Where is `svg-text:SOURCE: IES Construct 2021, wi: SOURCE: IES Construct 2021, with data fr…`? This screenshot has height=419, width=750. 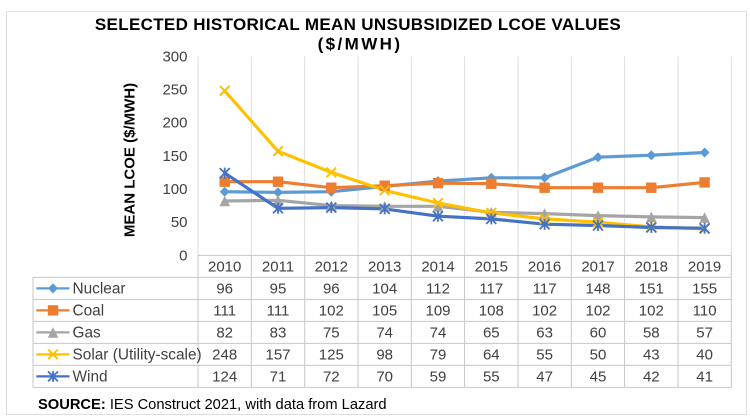
svg-text:SOURCE: IES Construct 2021, wi: SOURCE: IES Construct 2021, with data fr… is located at coordinates (212, 405).